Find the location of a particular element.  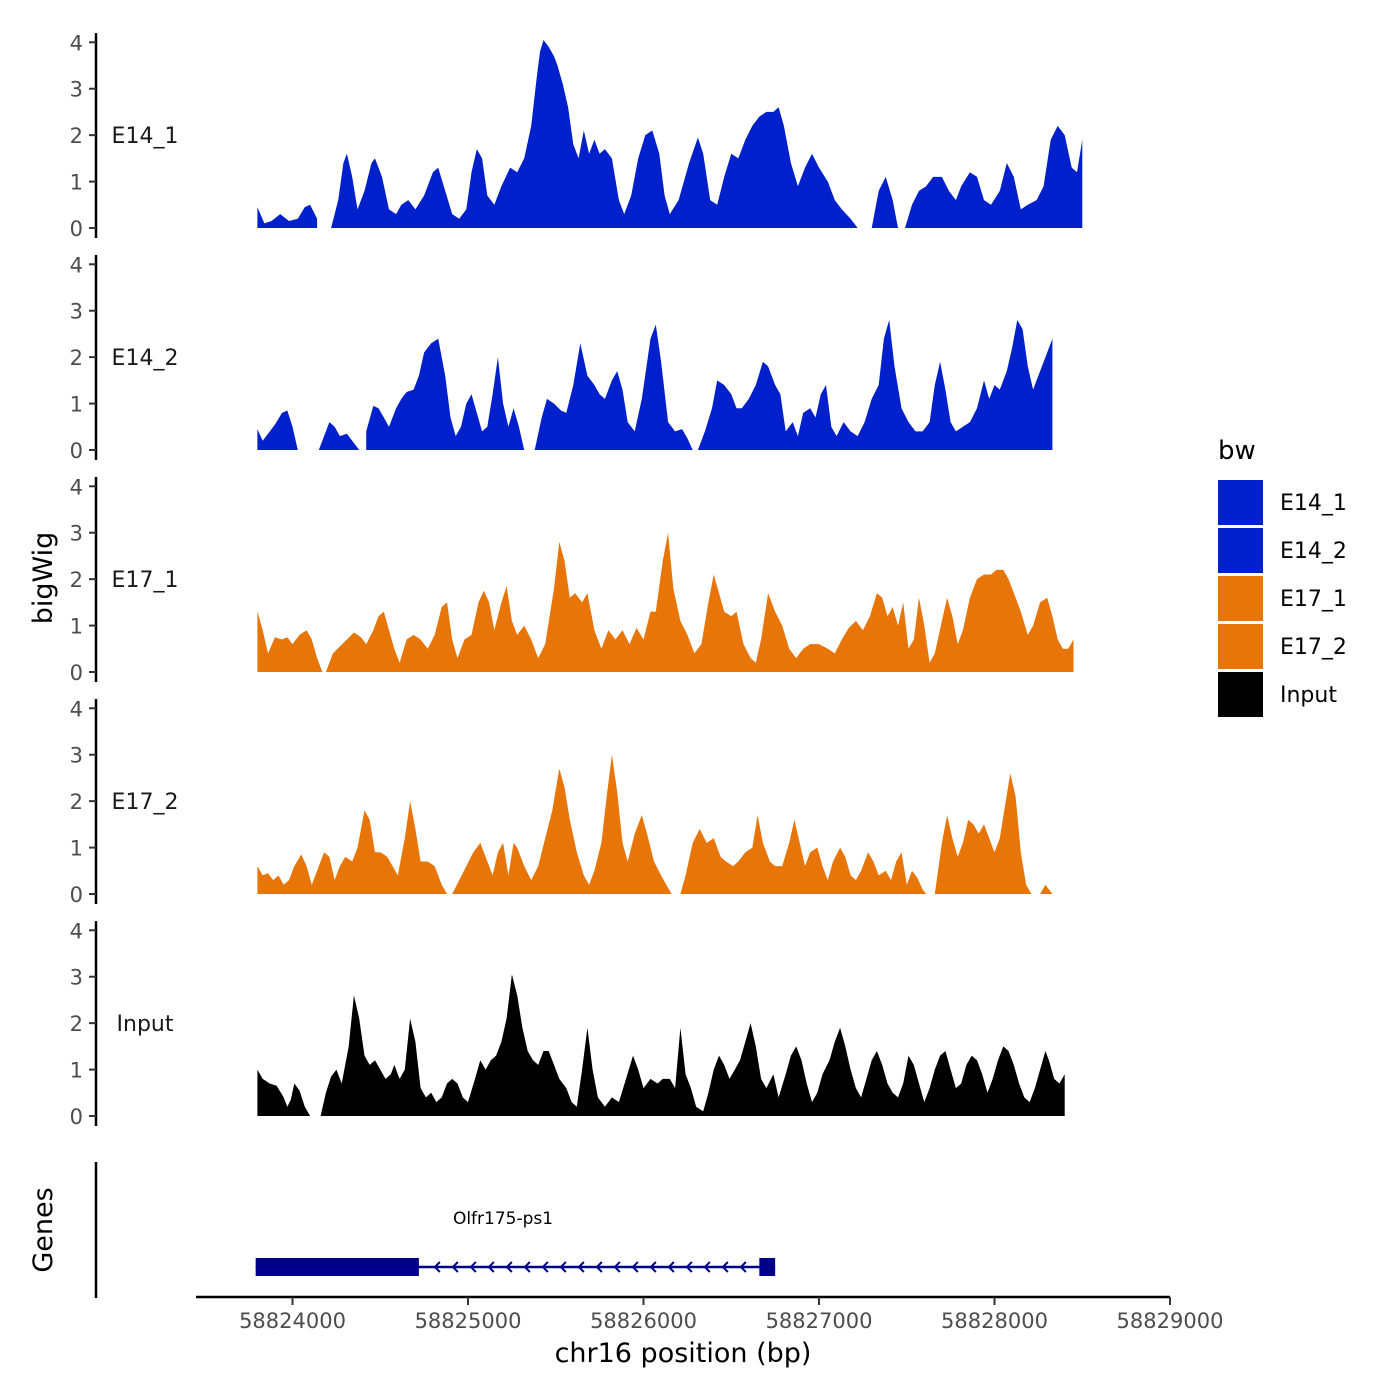

x-tick-label: 58825000 is located at coordinates (468, 1321).